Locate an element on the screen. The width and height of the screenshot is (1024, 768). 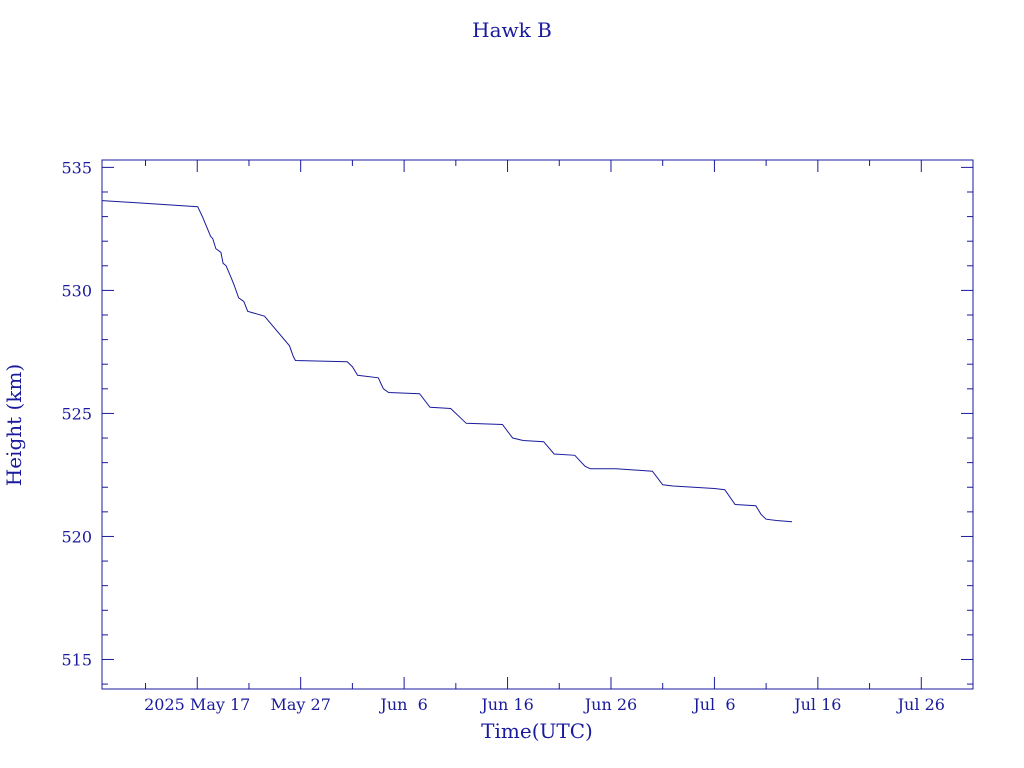
x-tick-label: May 27 is located at coordinates (300, 704).